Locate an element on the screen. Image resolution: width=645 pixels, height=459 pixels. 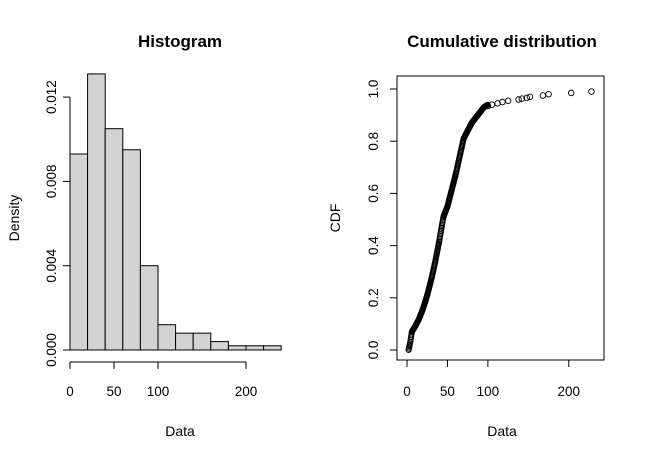
cdf-x-label: Data is located at coordinates (502, 431).